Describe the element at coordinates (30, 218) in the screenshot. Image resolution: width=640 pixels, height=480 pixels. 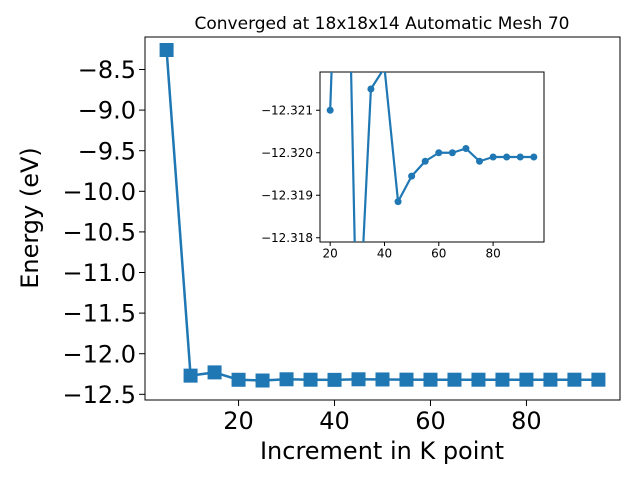
I see `y-axis-label: Energy (eV)` at that location.